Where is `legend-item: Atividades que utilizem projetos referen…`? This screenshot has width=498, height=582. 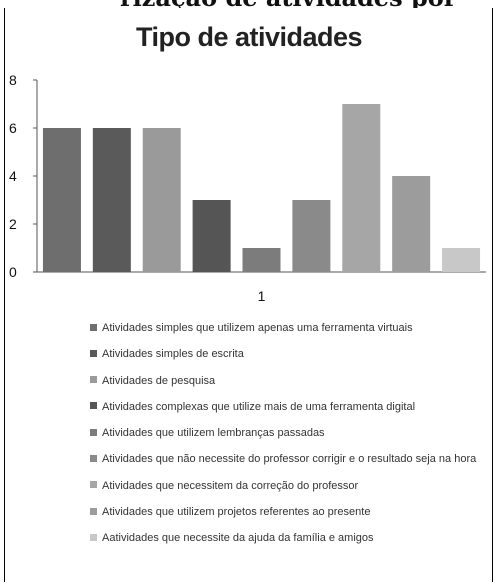
legend-item: Atividades que utilizem projetos referen… is located at coordinates (280, 512).